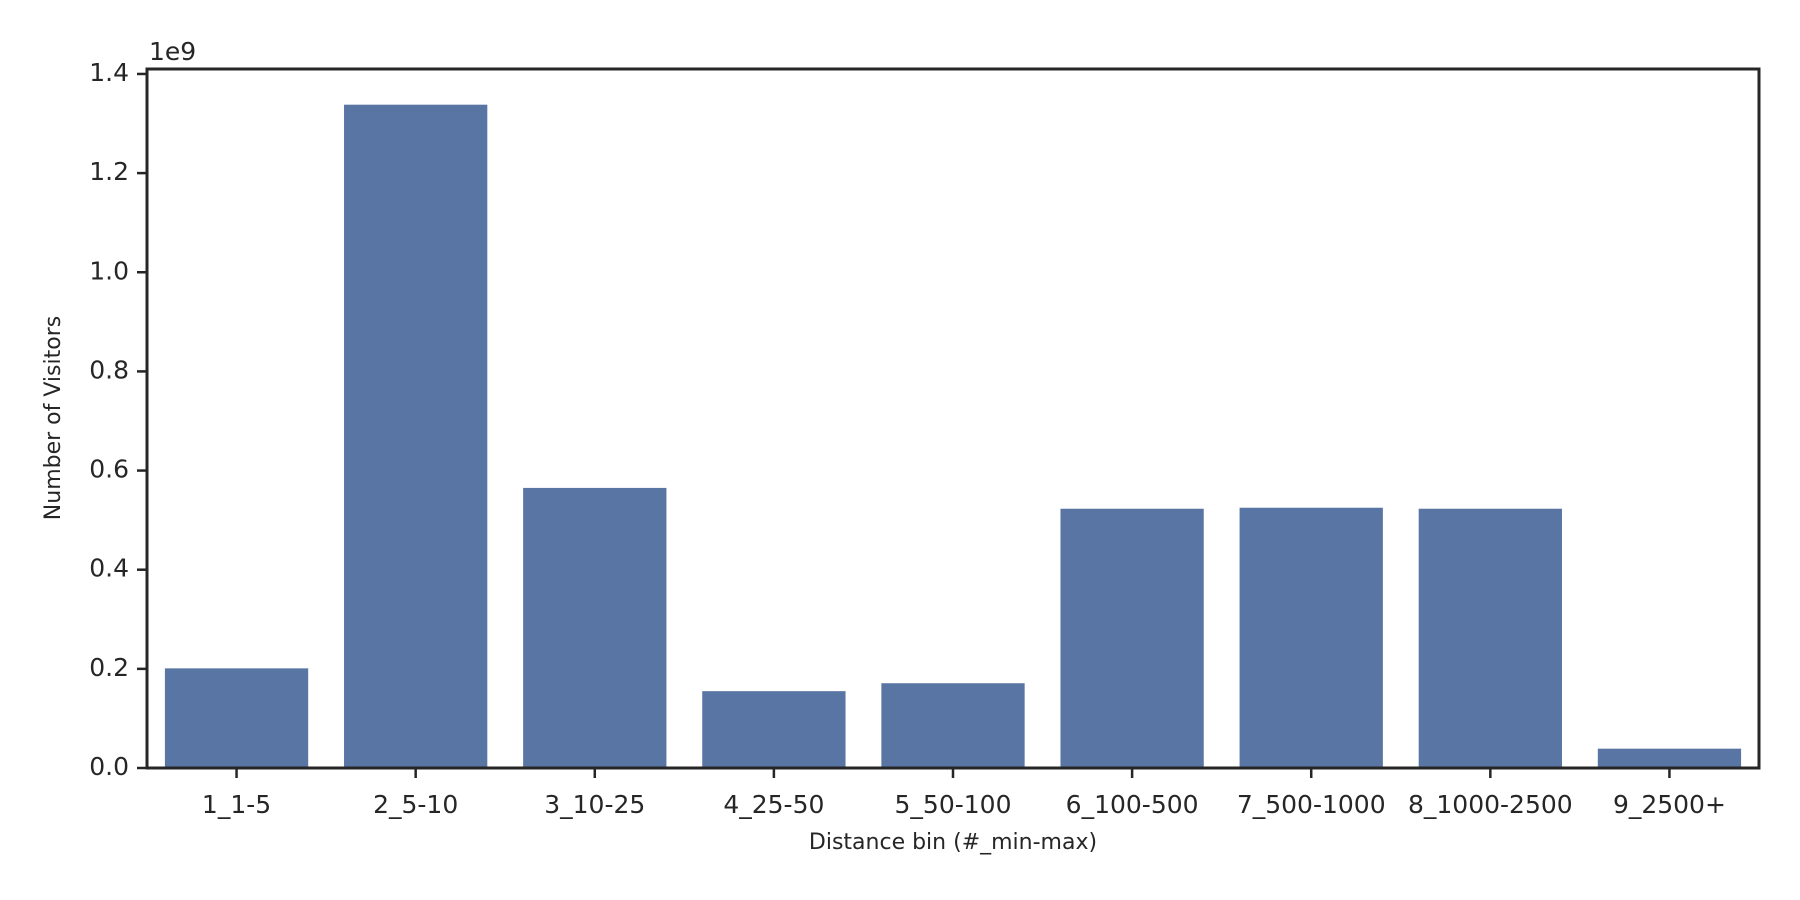  I want to click on y-tick-label: 0.2, so click(109, 667).